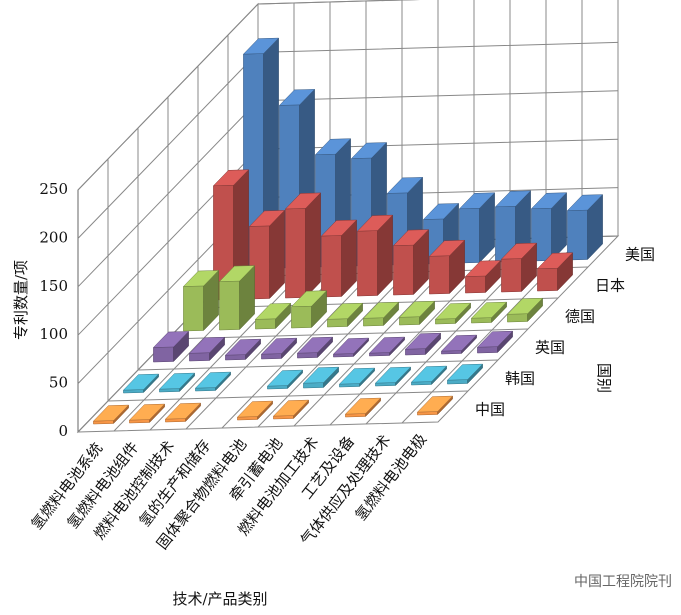 Image resolution: width=681 pixels, height=615 pixels. Describe the element at coordinates (640, 255) in the screenshot. I see `series-label: 美国` at that location.